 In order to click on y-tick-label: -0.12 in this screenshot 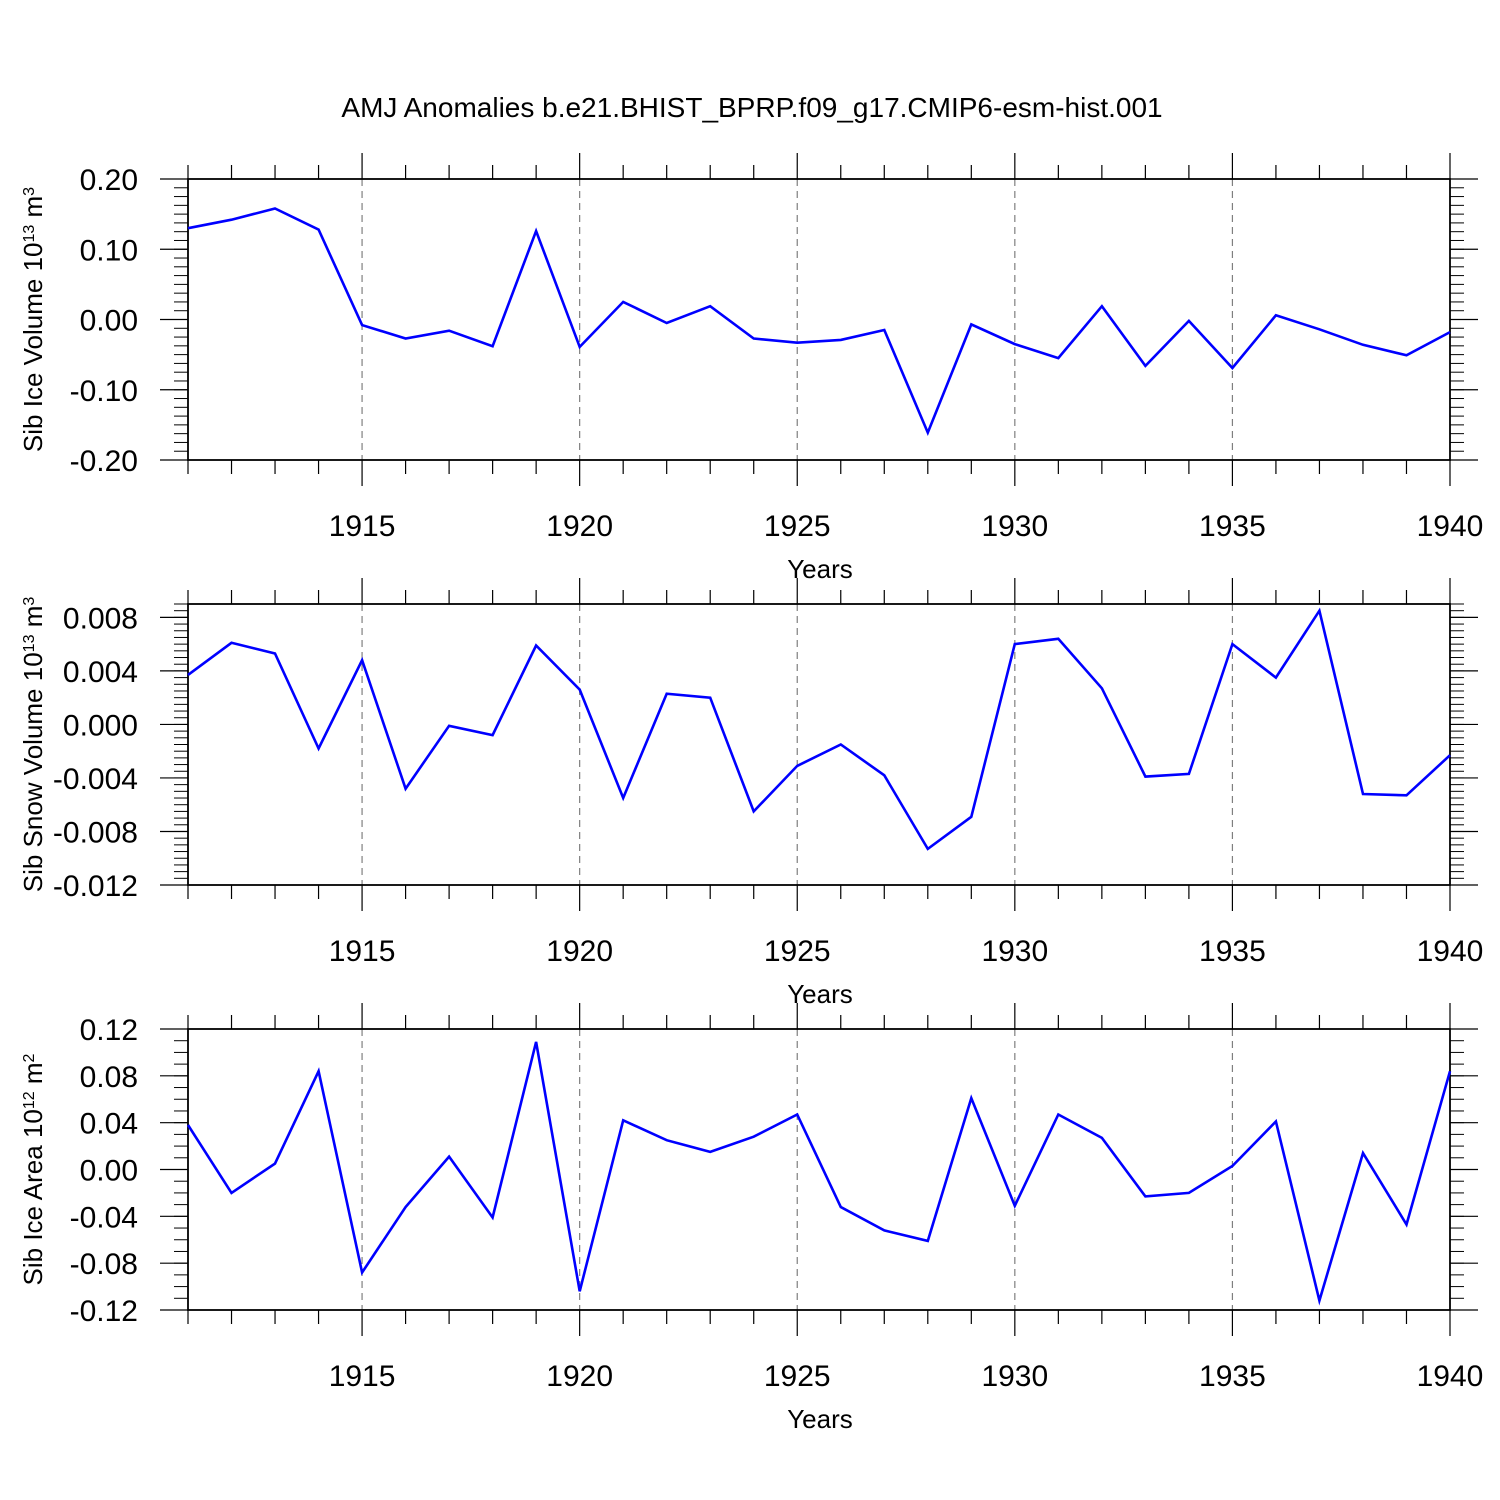, I will do `click(104, 1311)`.